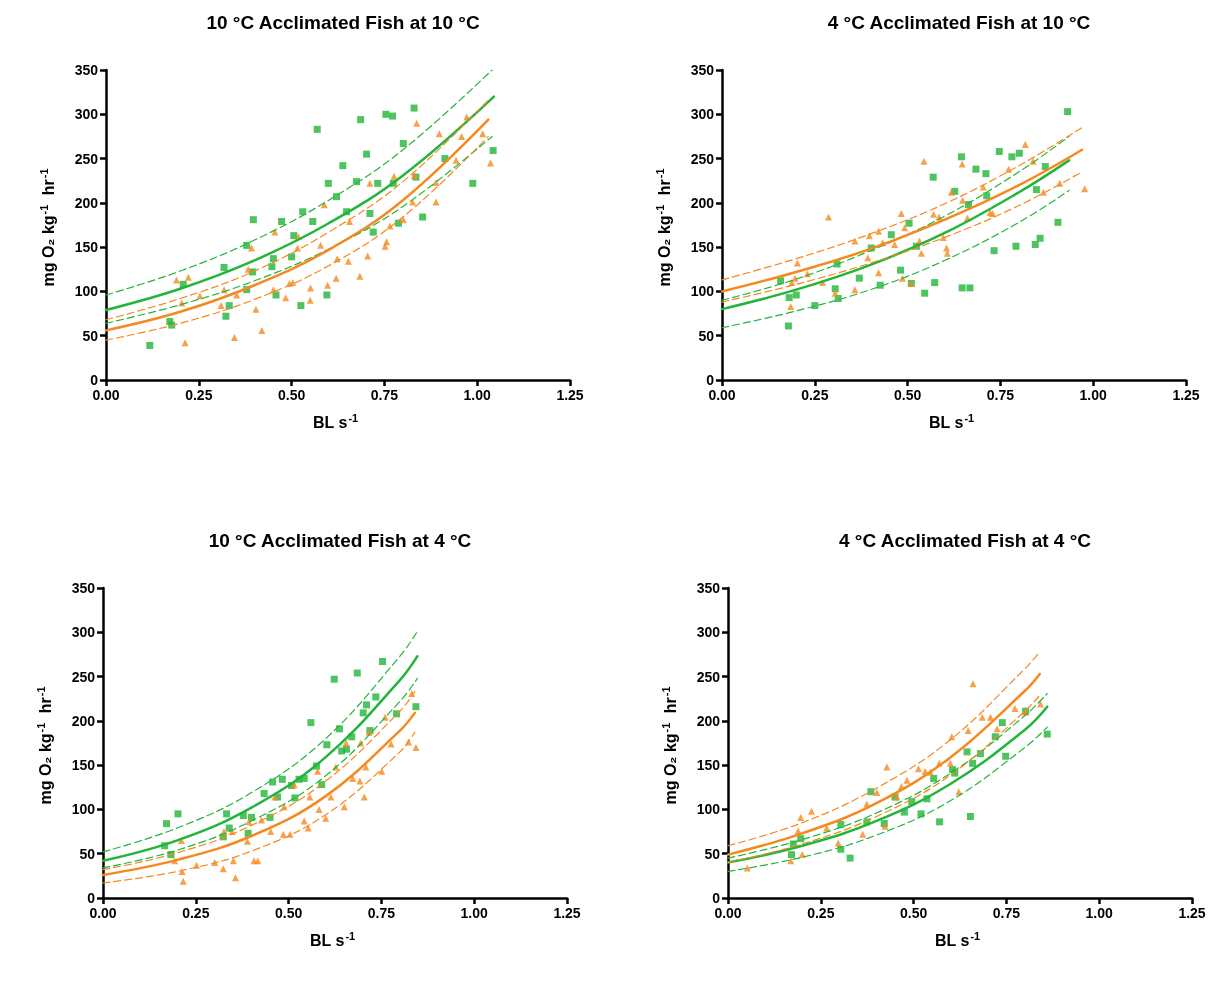 This screenshot has width=1220, height=981. What do you see at coordinates (959, 22) in the screenshot?
I see `chart-title: 4 °C Acclimated Fish at 10 °C` at bounding box center [959, 22].